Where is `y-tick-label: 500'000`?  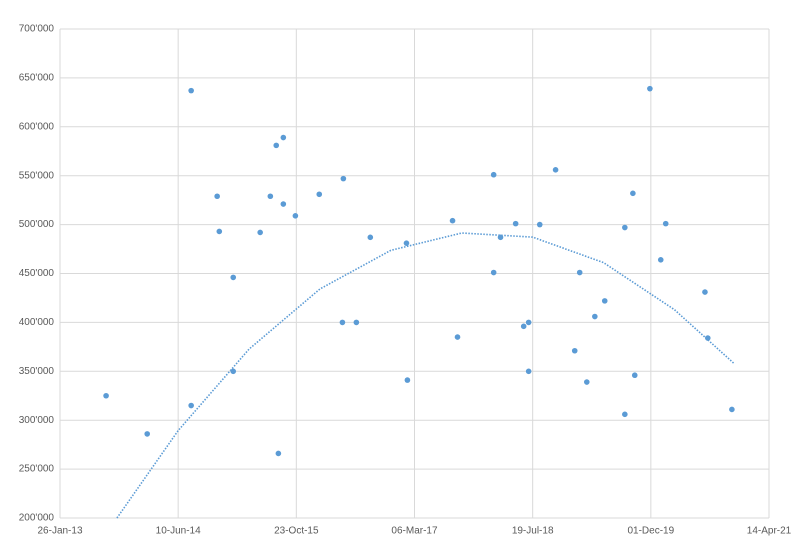
y-tick-label: 500'000 is located at coordinates (37, 224).